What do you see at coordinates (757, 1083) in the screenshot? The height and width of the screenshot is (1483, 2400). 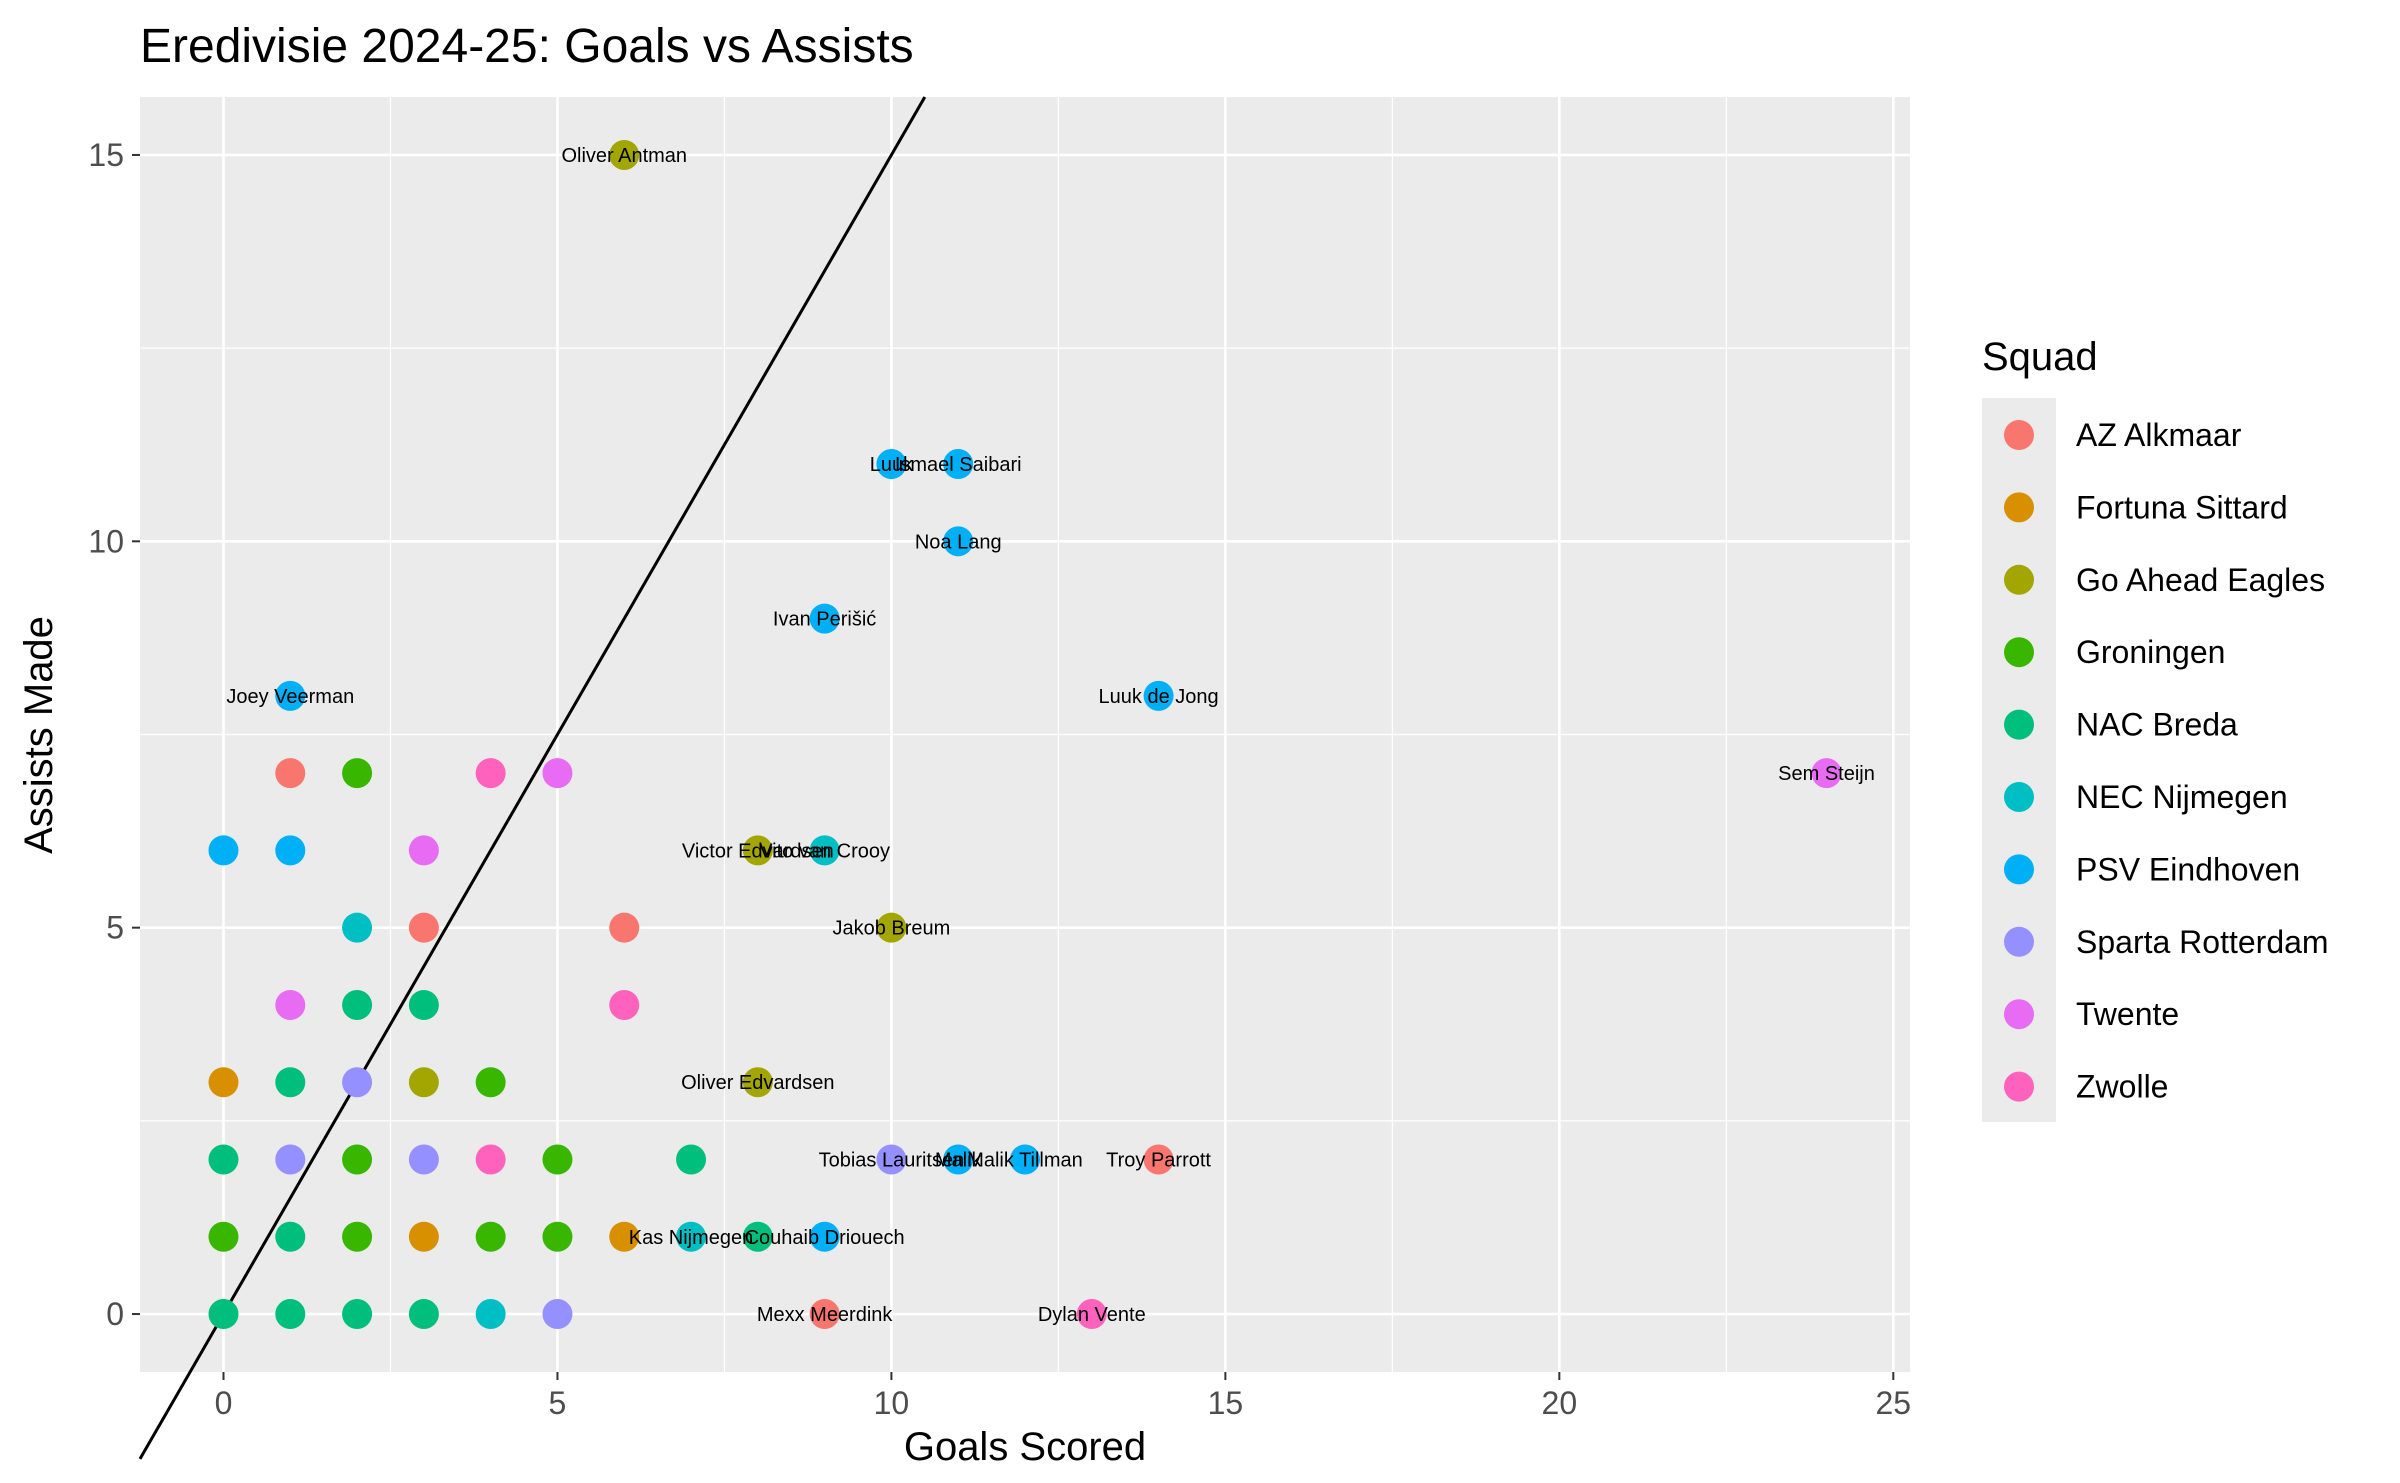 I see `point-label: Oliver Edvardsen` at bounding box center [757, 1083].